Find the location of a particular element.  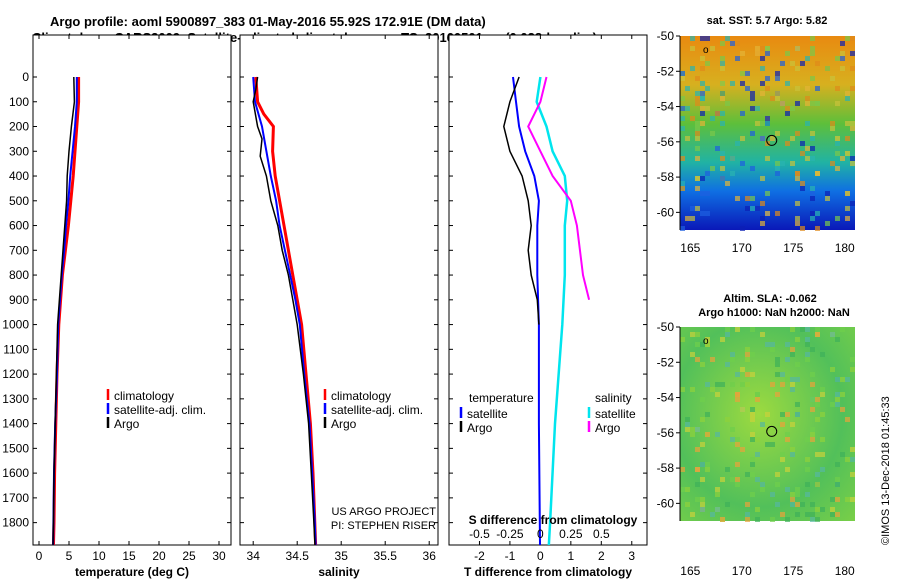

depth-tick-label: 700 is located at coordinates (19, 250).